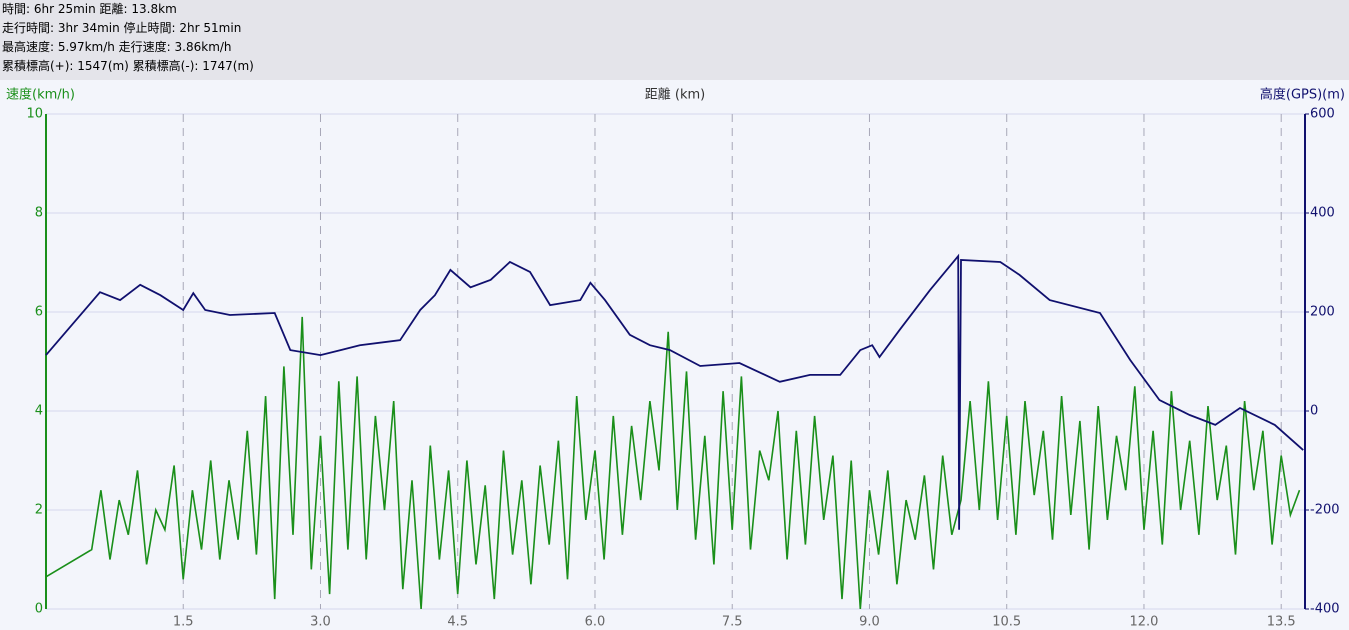 This screenshot has width=1349, height=630. Describe the element at coordinates (675, 95) in the screenshot. I see `x-axis-title: 距離 (km)` at that location.